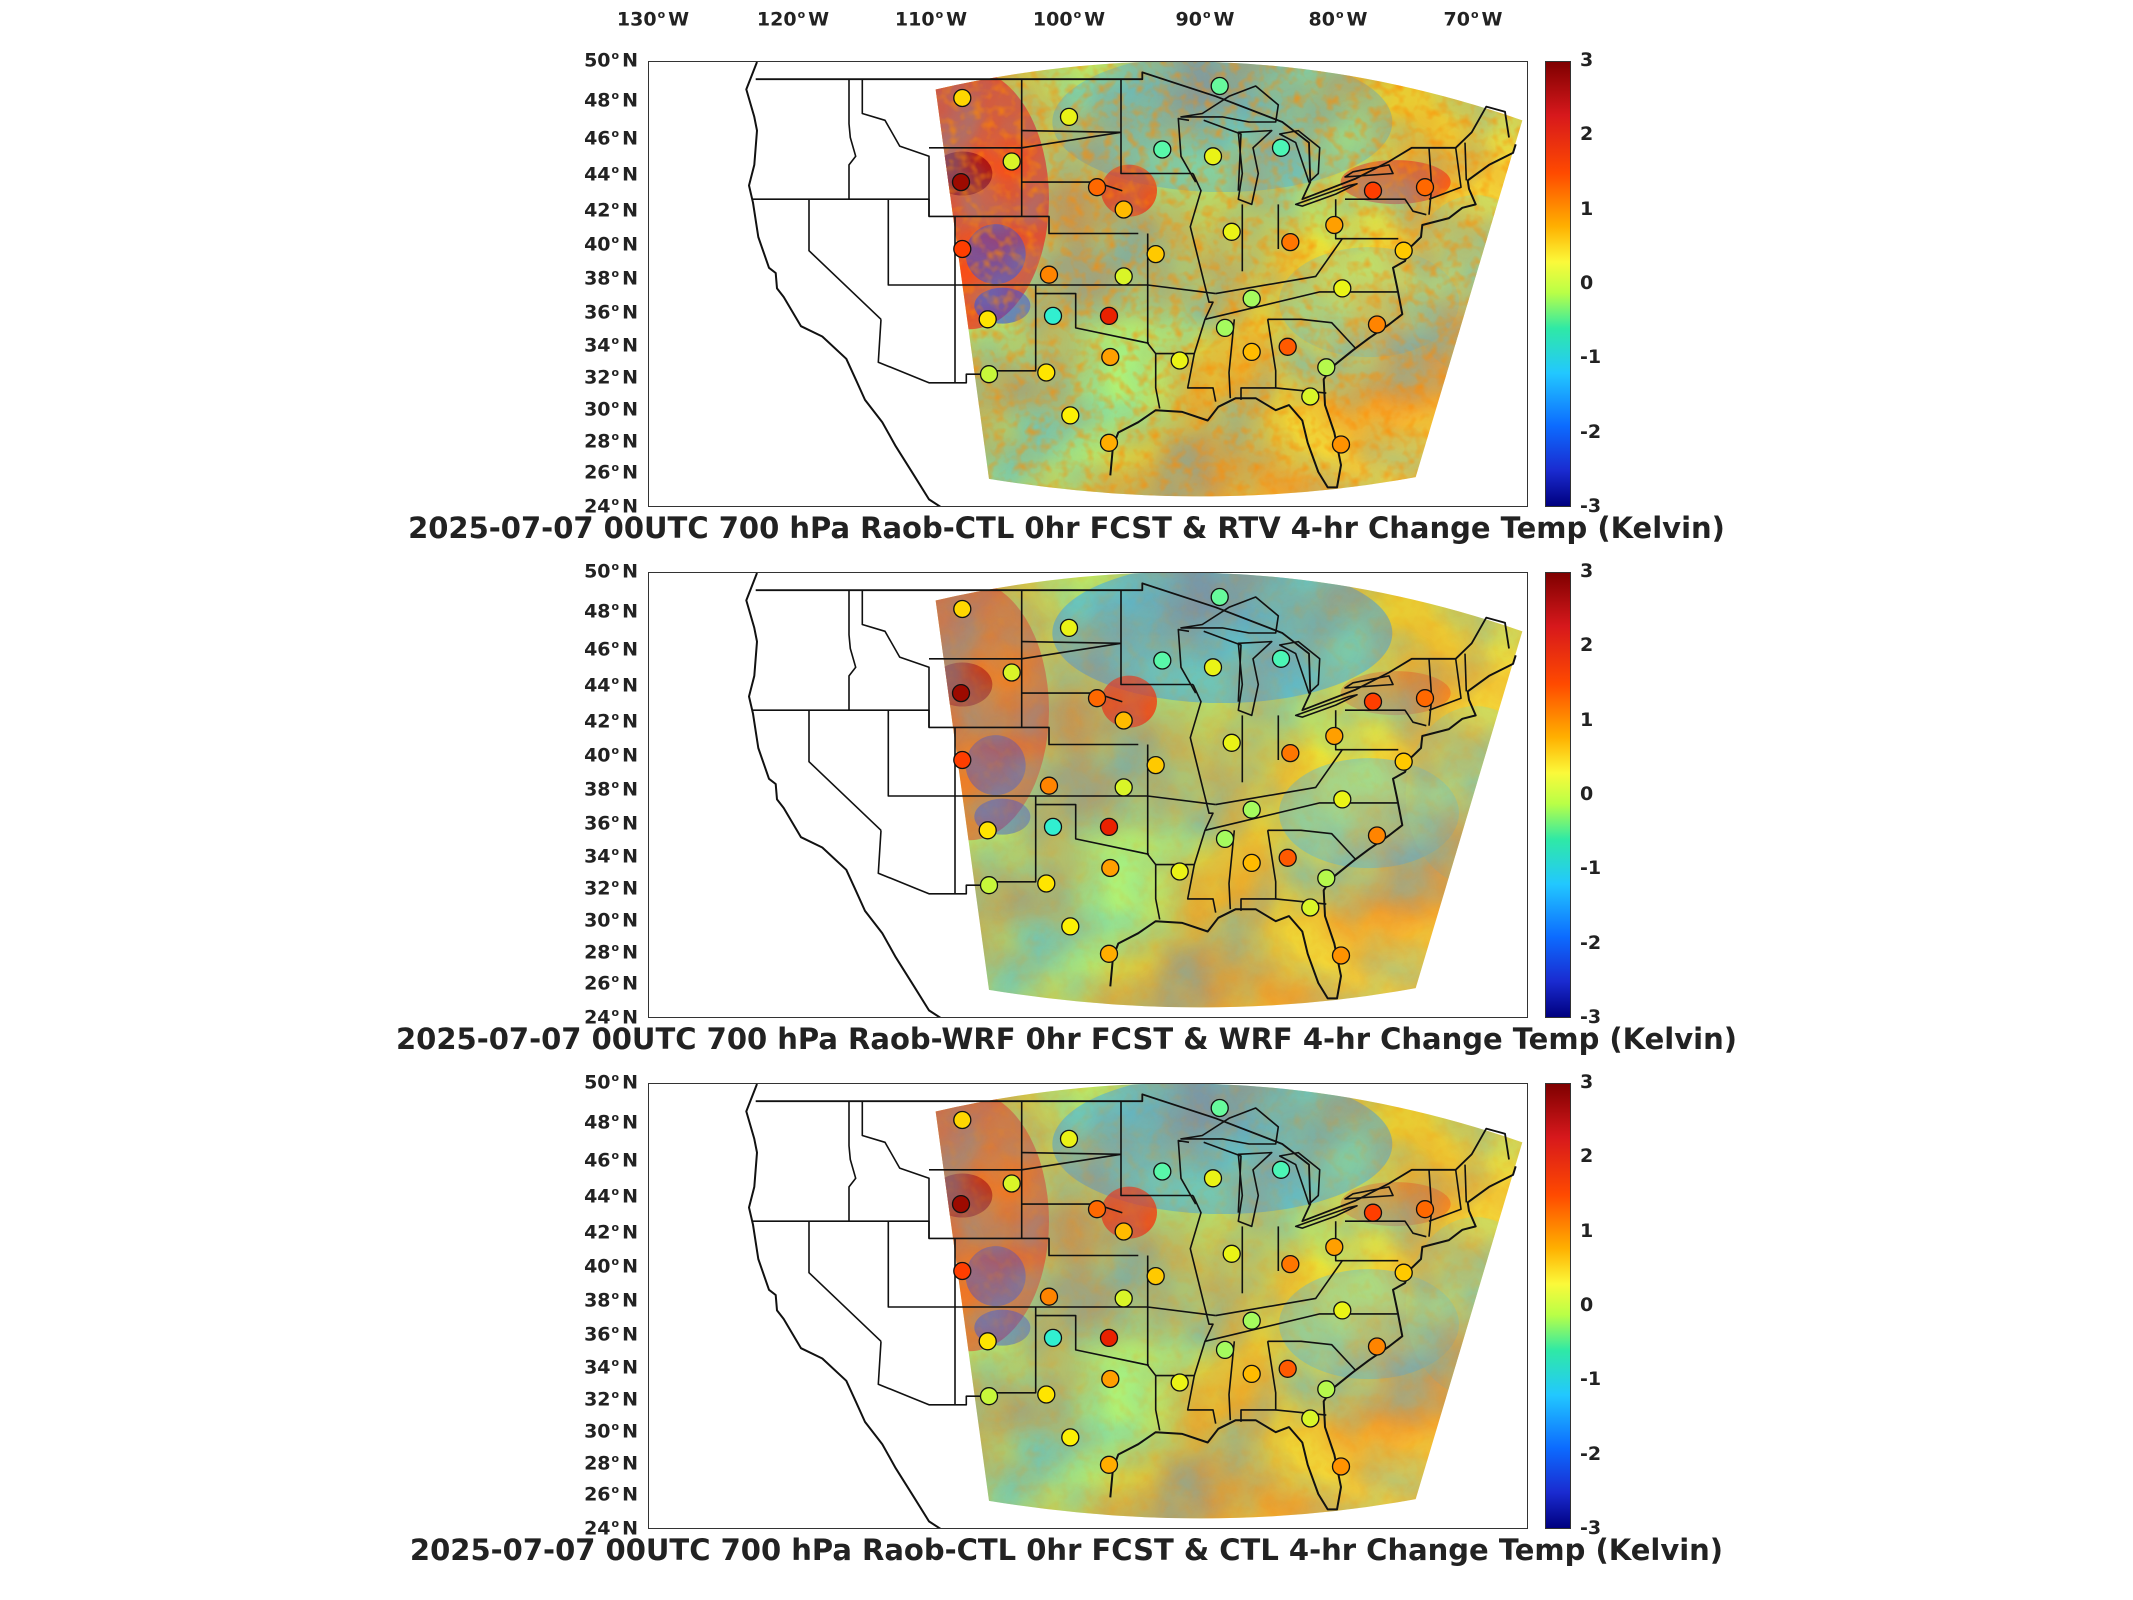 The image size is (2133, 1600). Describe the element at coordinates (653, 19) in the screenshot. I see `lon-tick-label: 130o W` at that location.